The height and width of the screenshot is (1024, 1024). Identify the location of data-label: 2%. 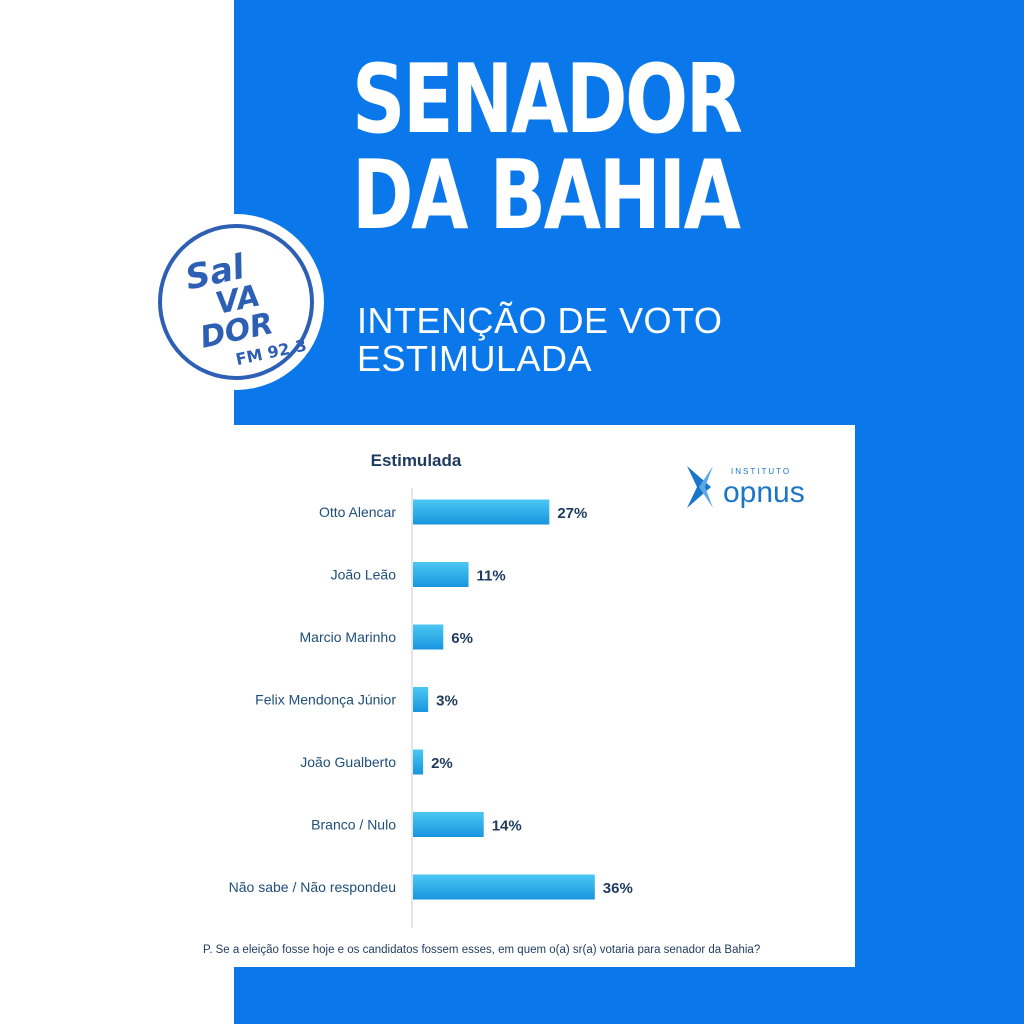
(442, 763).